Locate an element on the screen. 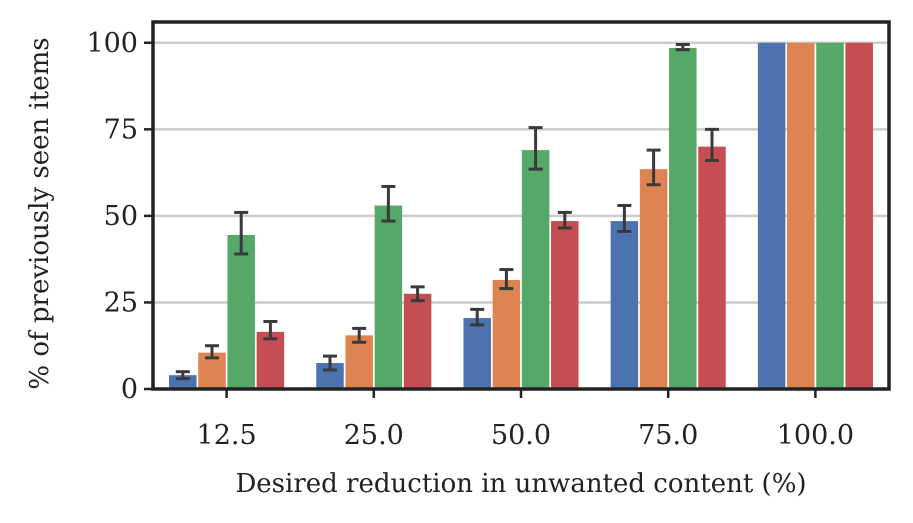 The width and height of the screenshot is (913, 523). x-tick-label: 50.0 is located at coordinates (521, 435).